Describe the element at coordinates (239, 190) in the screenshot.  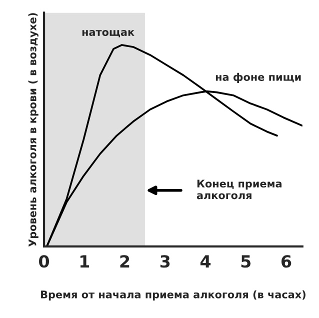
I see `annotation: Конец приема алкоголя` at that location.